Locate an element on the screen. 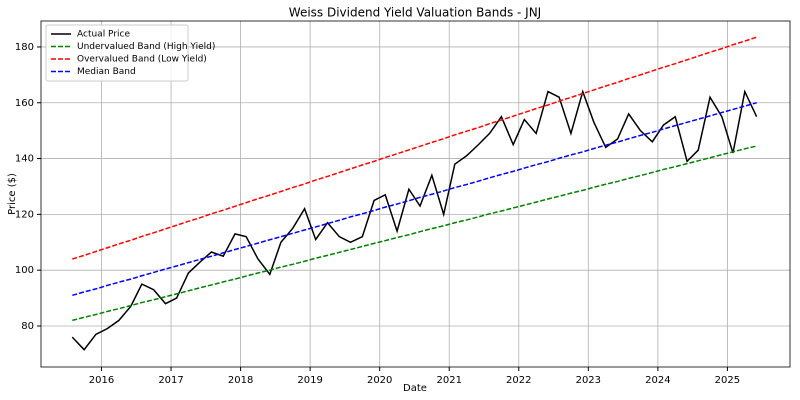 The height and width of the screenshot is (400, 800). legend-box is located at coordinates (117, 53).